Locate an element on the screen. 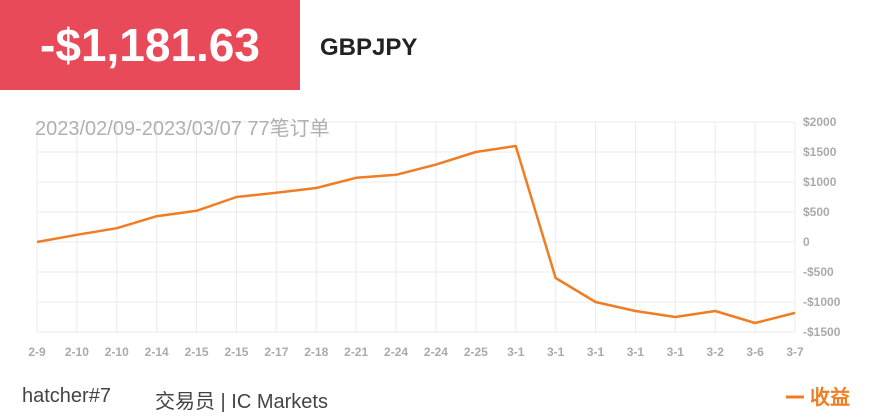 Image resolution: width=880 pixels, height=419 pixels. y-tick-label: -$1000 is located at coordinates (822, 302).